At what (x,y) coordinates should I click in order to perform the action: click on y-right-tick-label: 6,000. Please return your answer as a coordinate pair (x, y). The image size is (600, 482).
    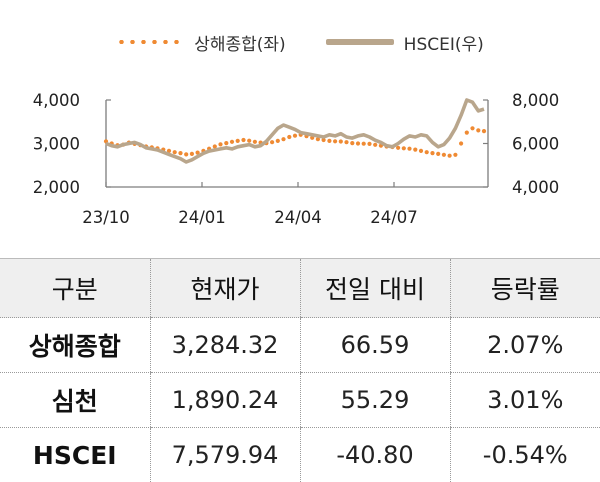
    Looking at the image, I should click on (535, 144).